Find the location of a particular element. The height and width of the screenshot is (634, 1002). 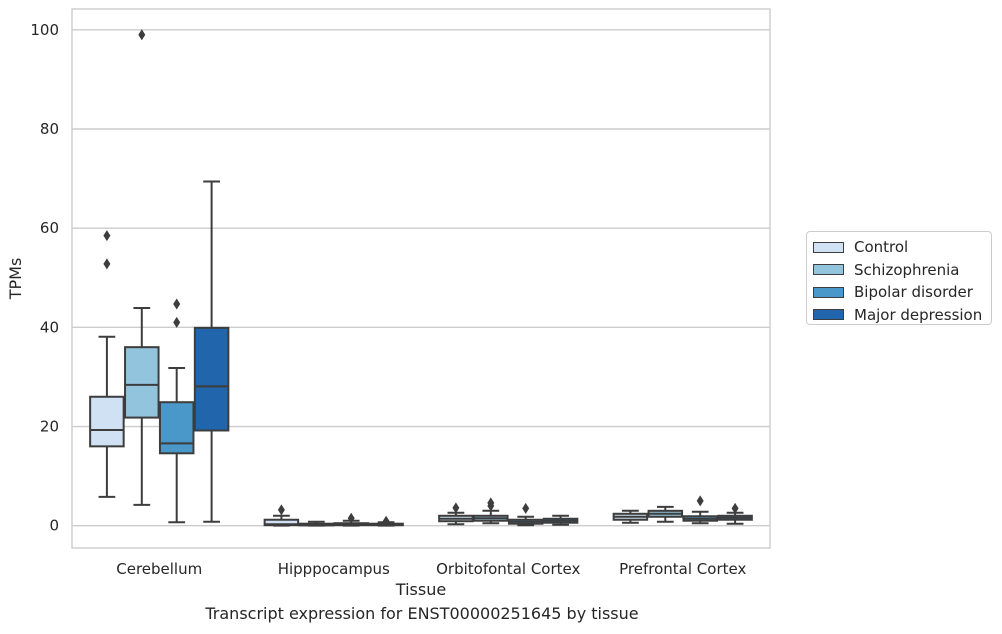

legend-item: Control is located at coordinates (902, 247).